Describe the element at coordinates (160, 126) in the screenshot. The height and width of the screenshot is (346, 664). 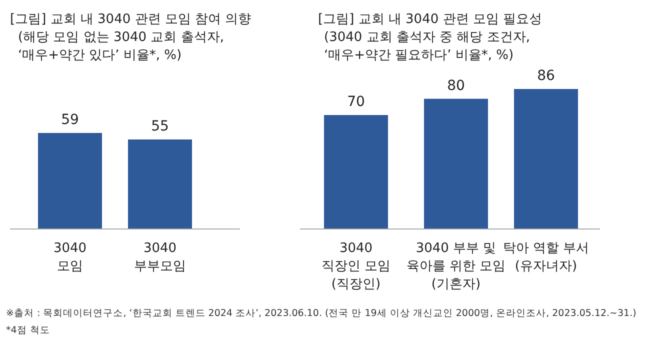
I see `data-label: 55` at that location.